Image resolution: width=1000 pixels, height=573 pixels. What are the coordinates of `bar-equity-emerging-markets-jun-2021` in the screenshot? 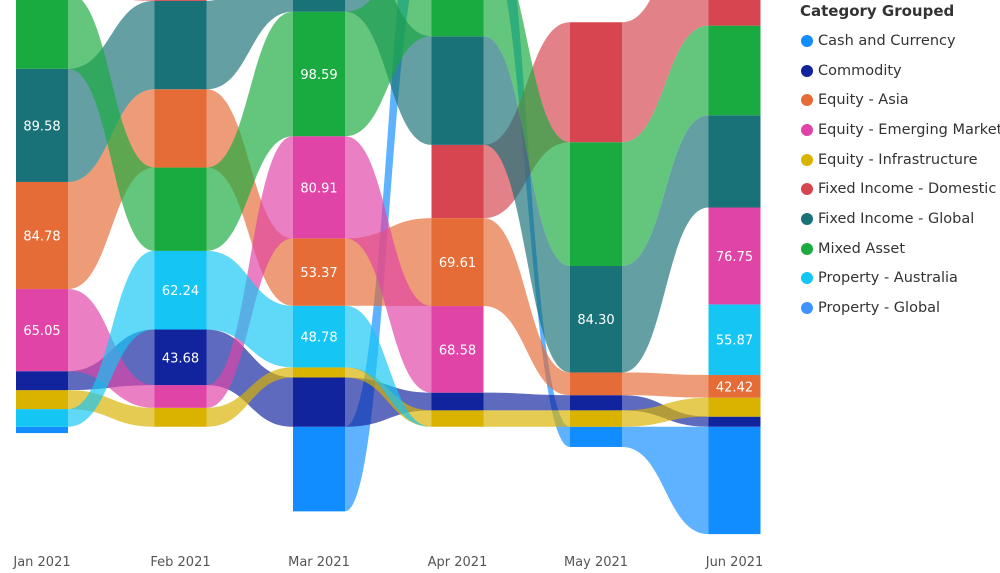 It's located at (734, 256).